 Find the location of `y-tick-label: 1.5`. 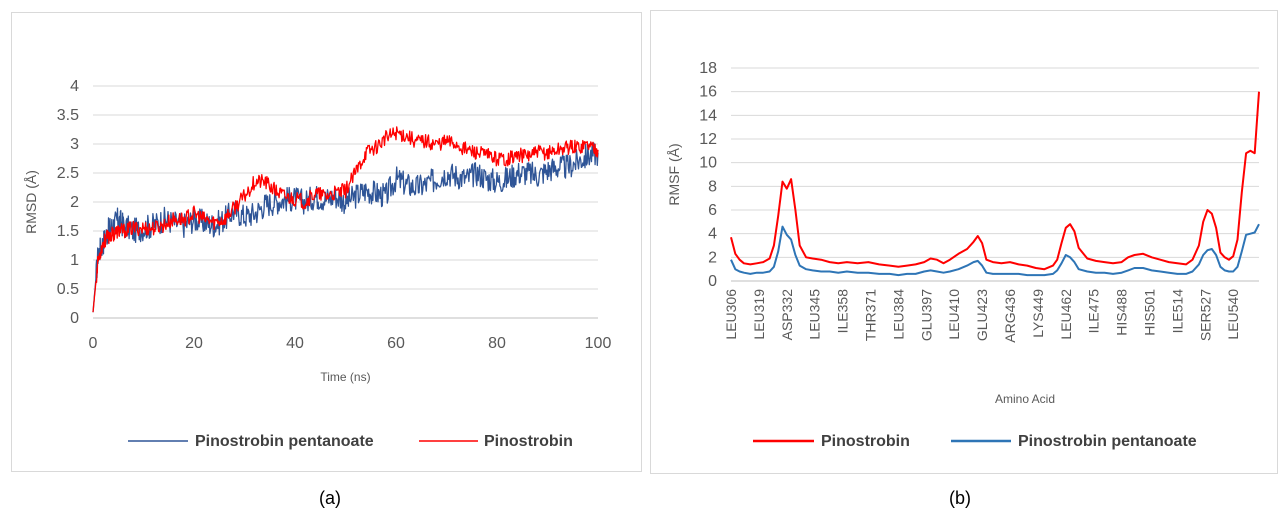

y-tick-label: 1.5 is located at coordinates (68, 231).